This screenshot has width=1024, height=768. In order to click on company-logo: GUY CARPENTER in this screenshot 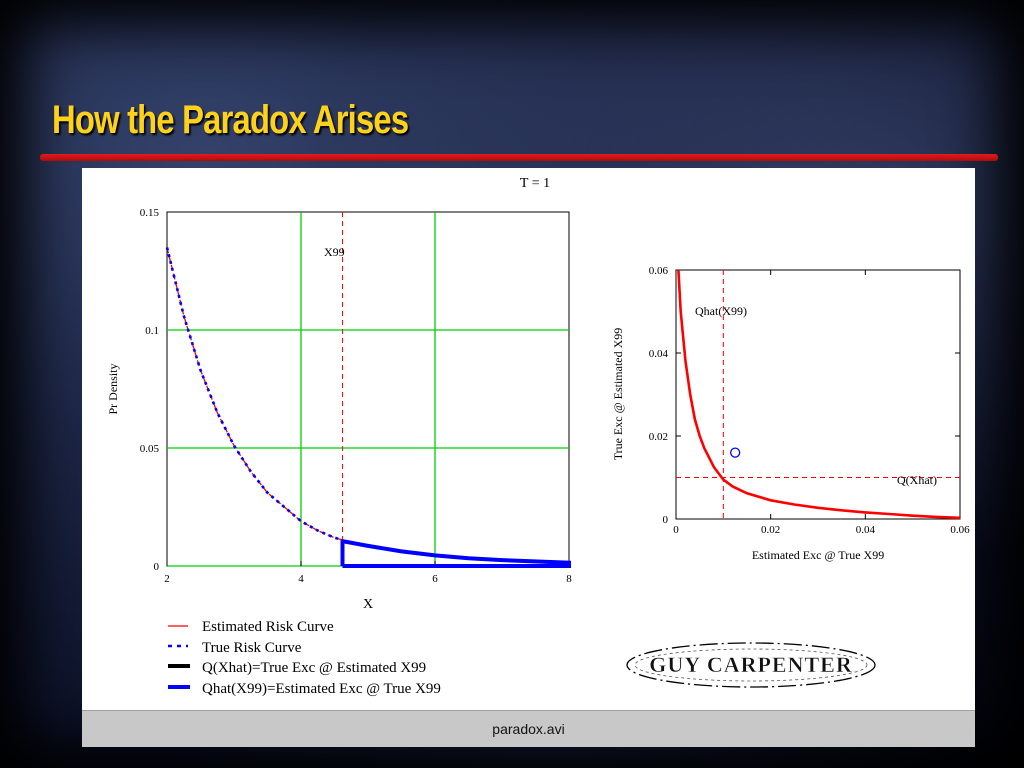, I will do `click(751, 665)`.